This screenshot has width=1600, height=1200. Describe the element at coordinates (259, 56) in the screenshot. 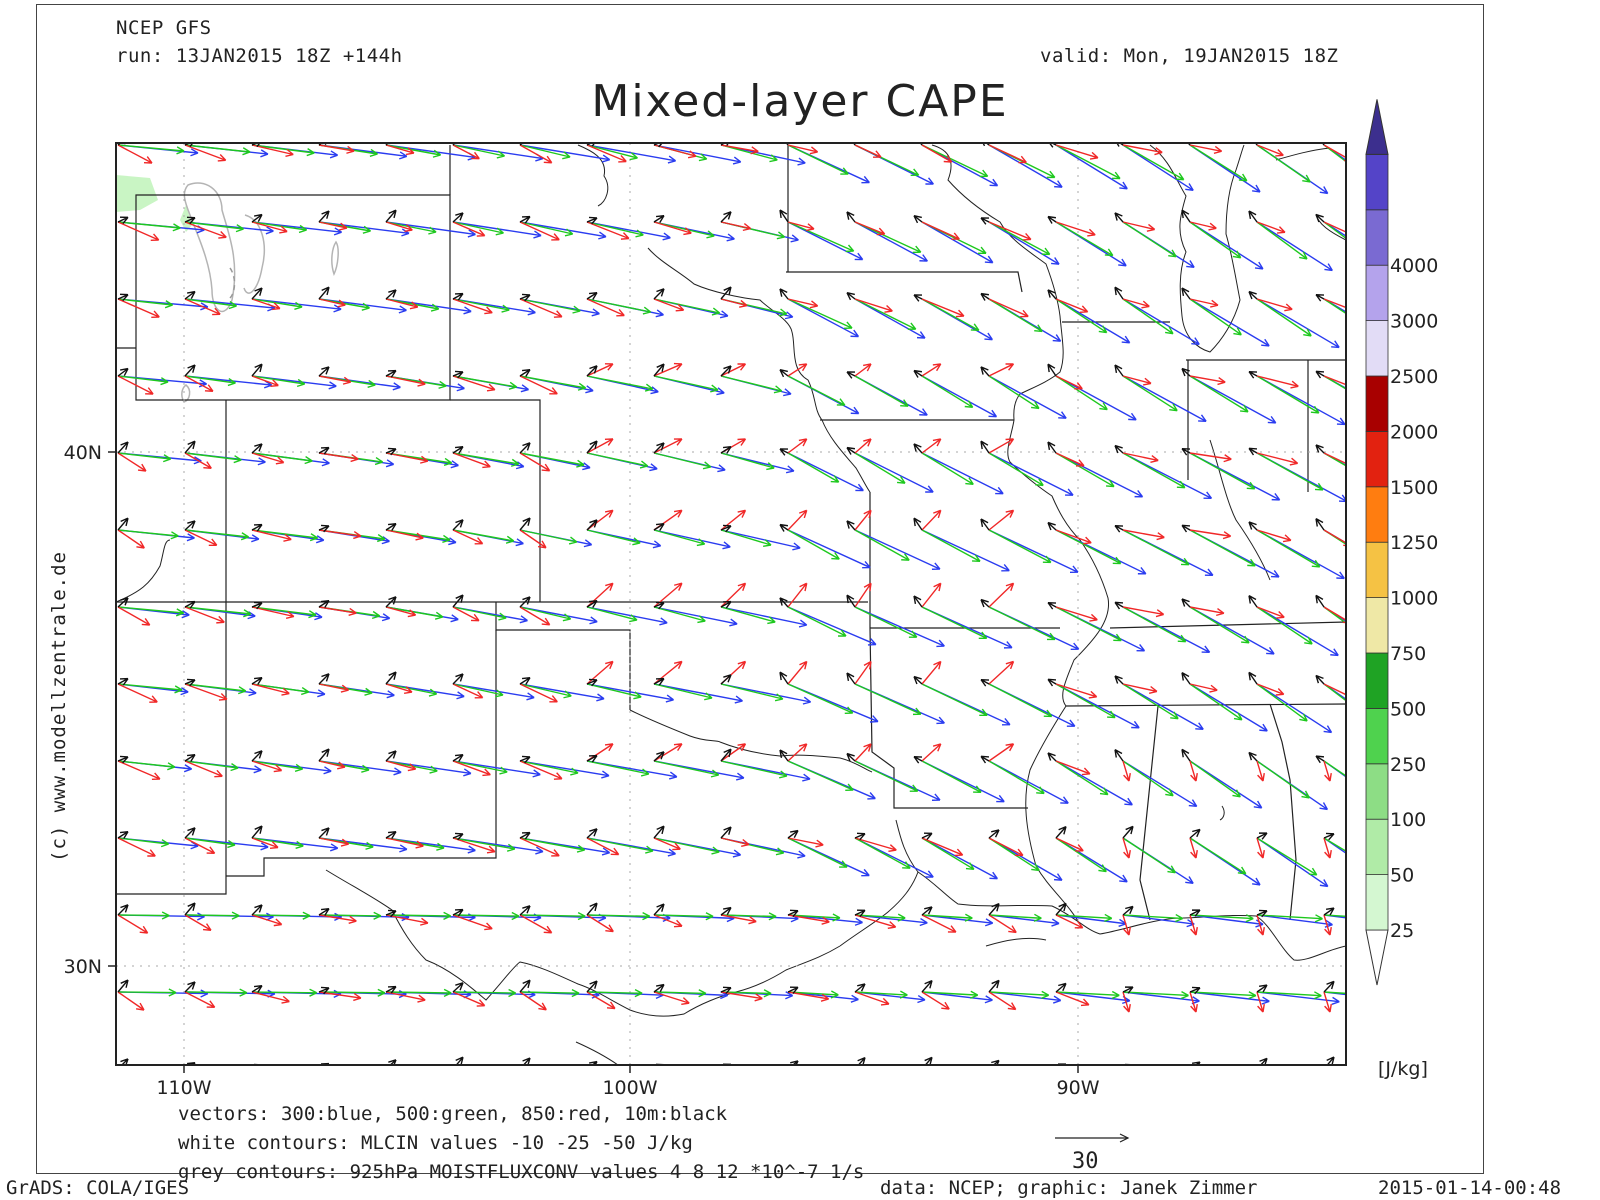

I see `run-label: run: 13JAN2015 18Z +144h` at that location.